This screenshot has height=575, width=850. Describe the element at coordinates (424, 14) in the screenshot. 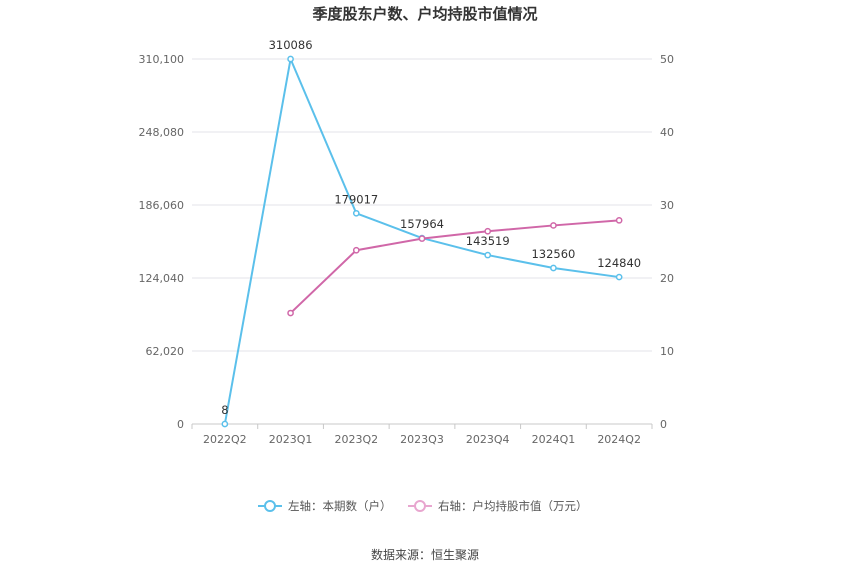

I see `chart-title: 季度股东户数、户均持股市值情况` at that location.